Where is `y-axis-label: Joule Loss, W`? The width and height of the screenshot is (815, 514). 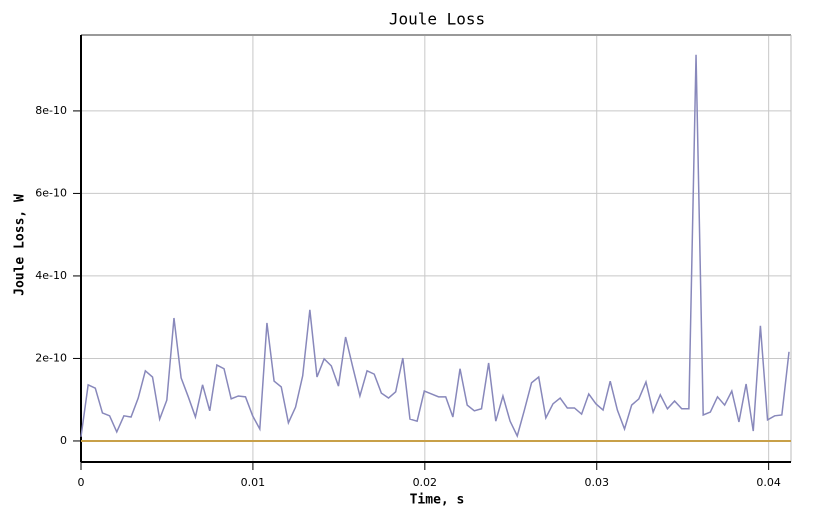 y-axis-label: Joule Loss, W is located at coordinates (20, 245).